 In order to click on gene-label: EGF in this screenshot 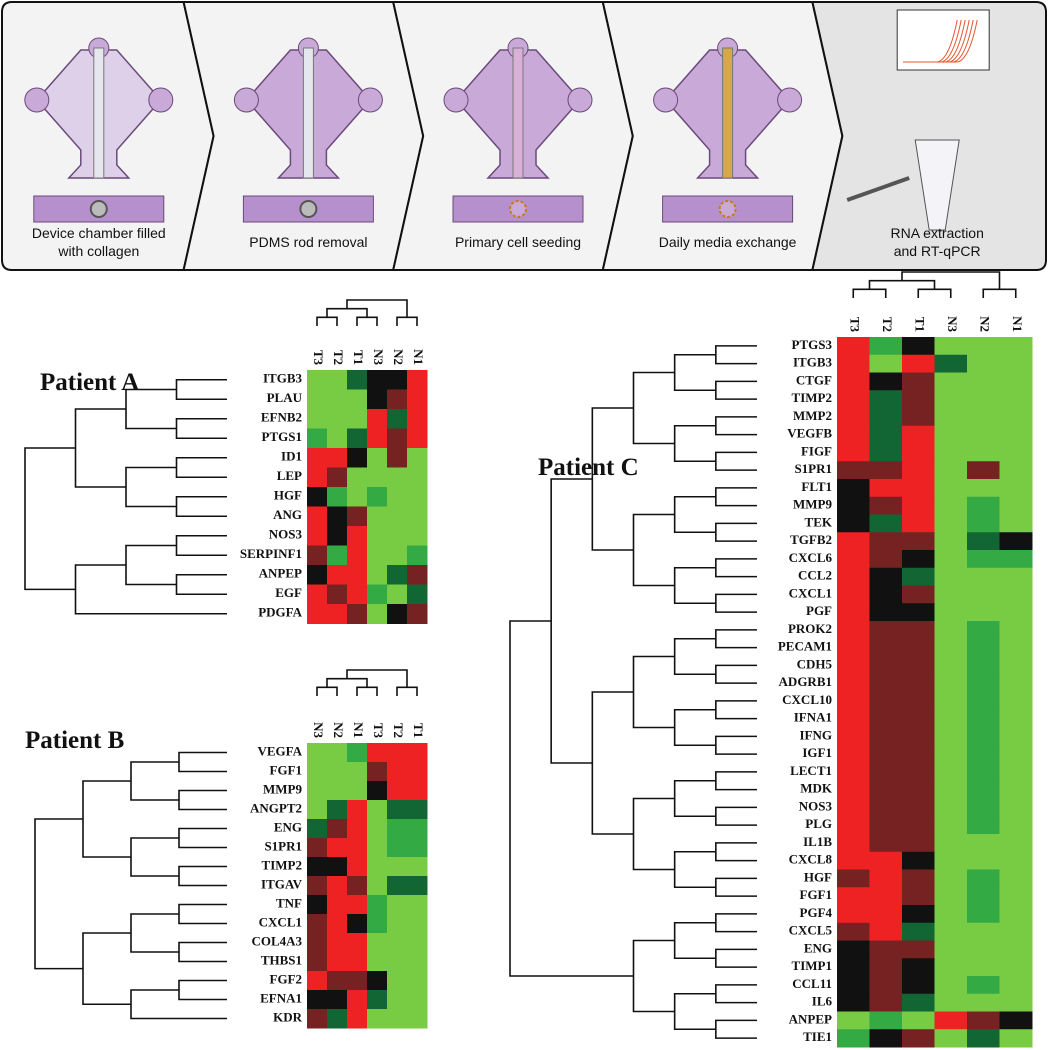, I will do `click(288, 592)`.